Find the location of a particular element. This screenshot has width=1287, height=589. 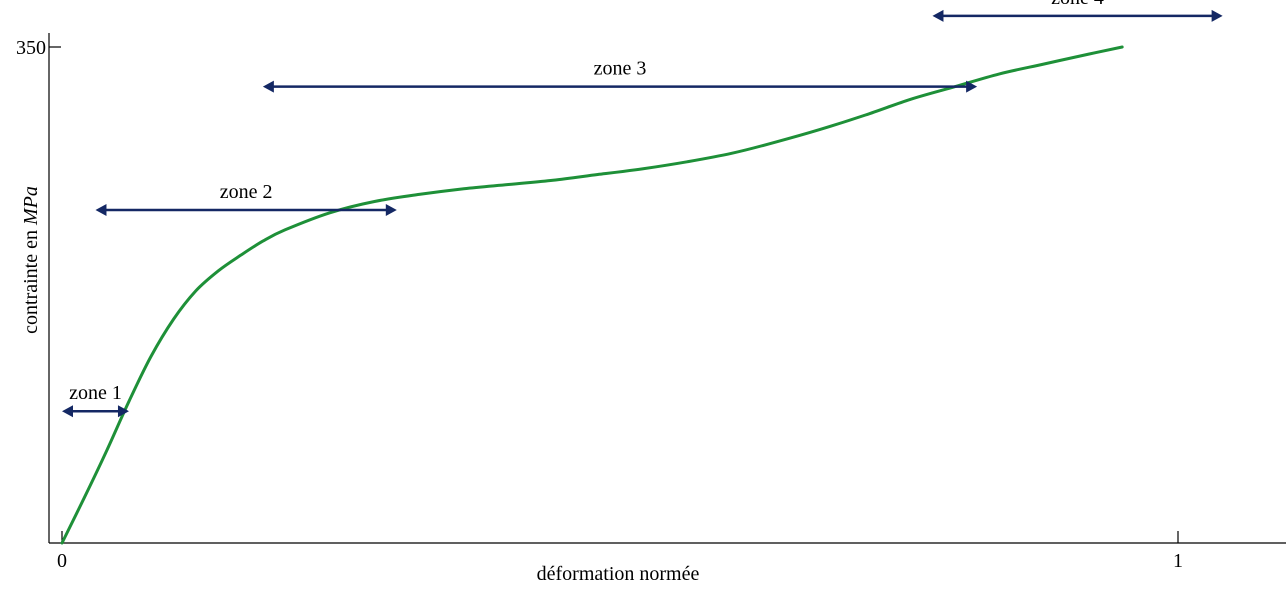

zone-label: zone 1 is located at coordinates (95, 393).